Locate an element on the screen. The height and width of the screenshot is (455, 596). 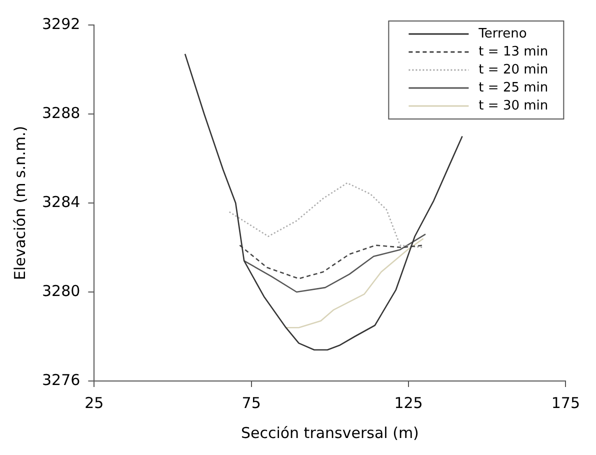
y-tick-label: 3280 is located at coordinates (61, 291).